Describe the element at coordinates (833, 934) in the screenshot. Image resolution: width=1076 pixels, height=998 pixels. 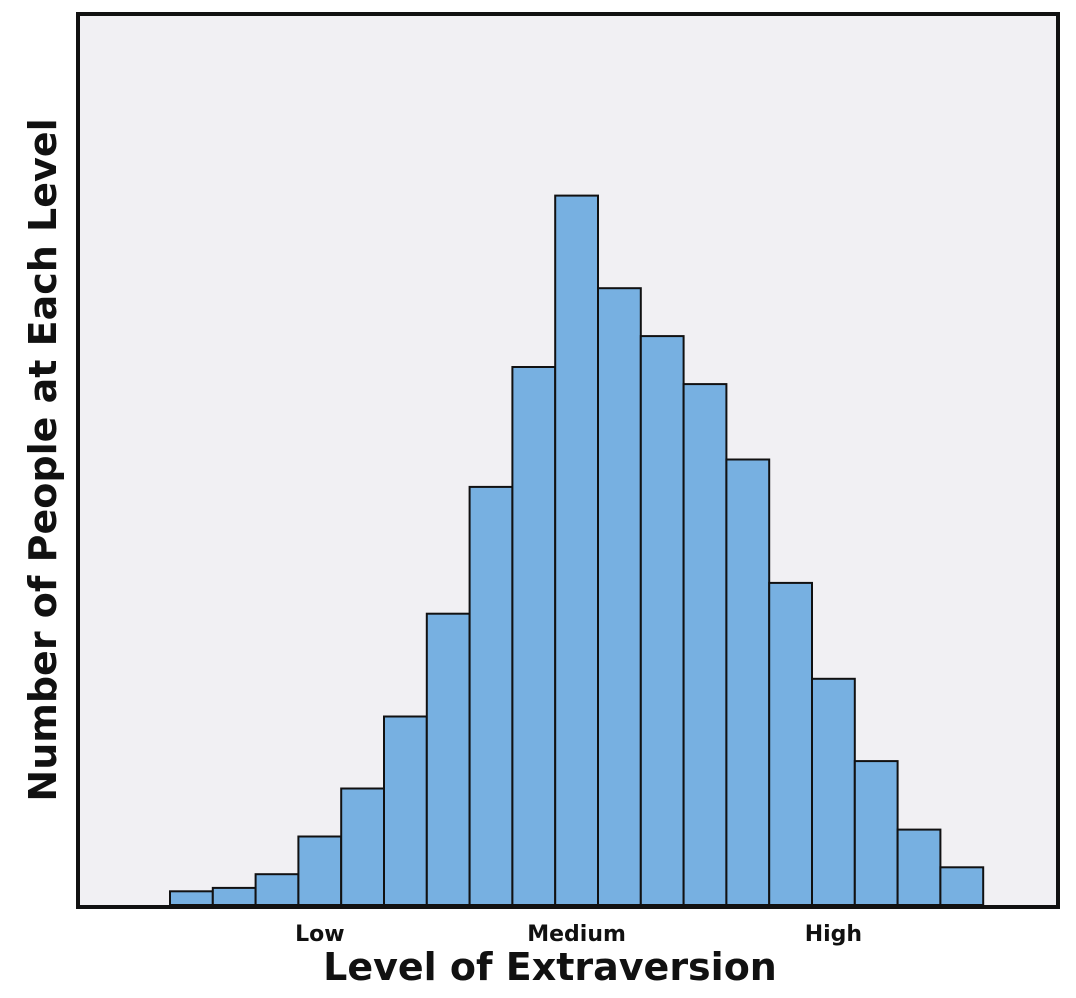
I see `x-tick-label: High` at that location.